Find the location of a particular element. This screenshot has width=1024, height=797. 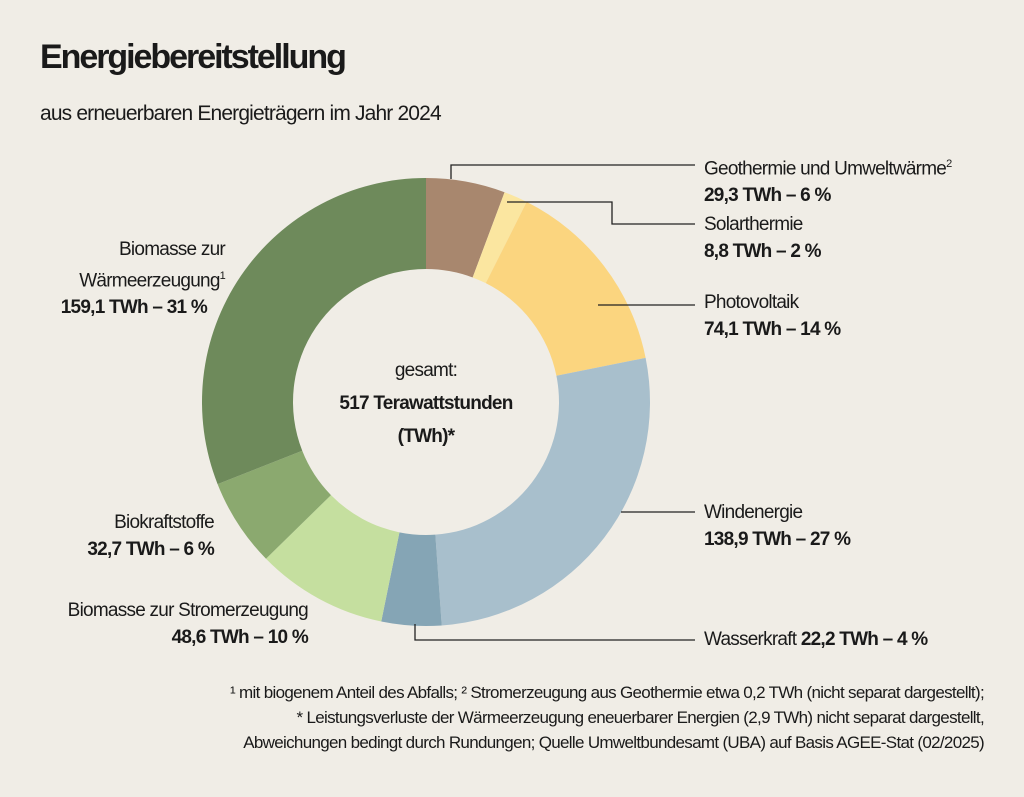

slice-geothermie-und-umweltwärme is located at coordinates (465, 228).